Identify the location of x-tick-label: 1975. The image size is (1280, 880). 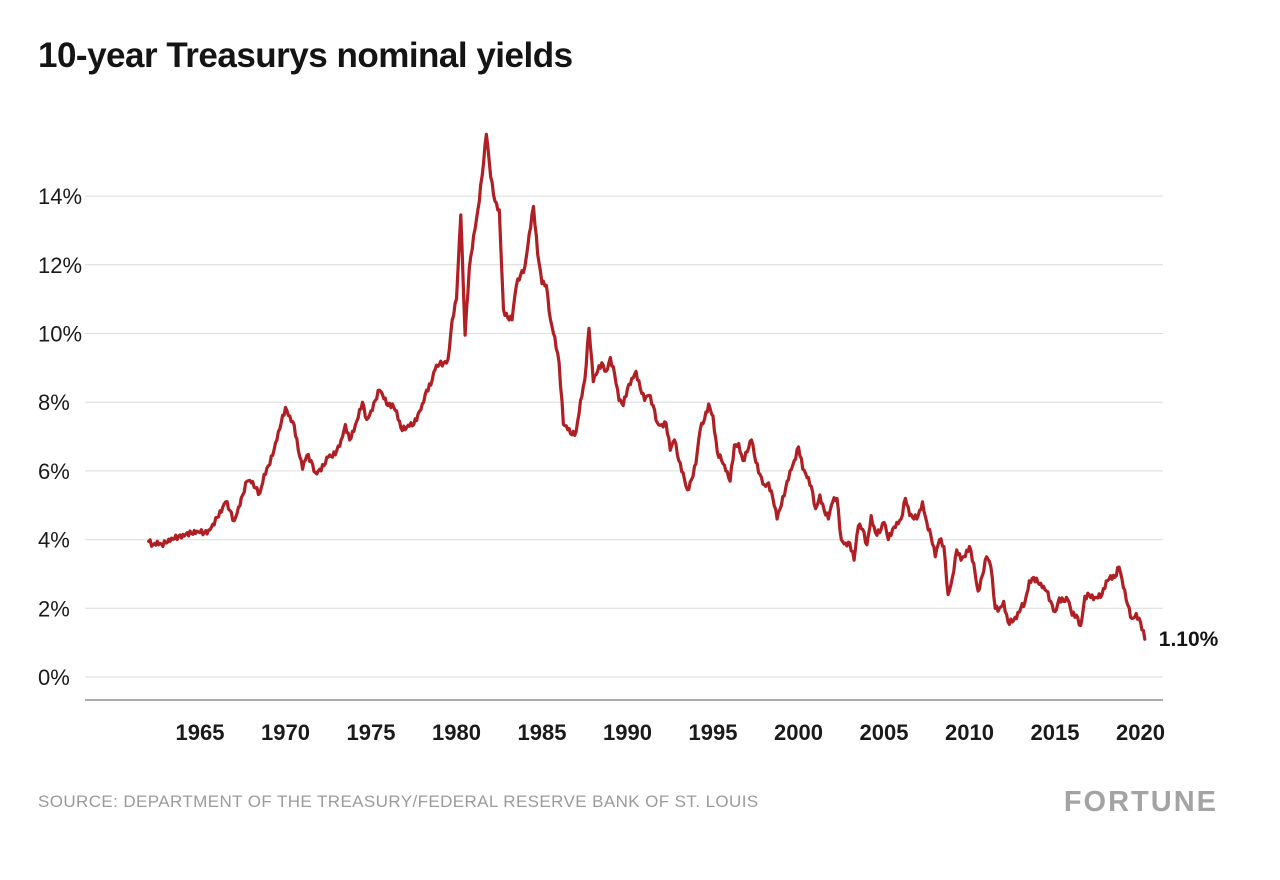
(371, 732).